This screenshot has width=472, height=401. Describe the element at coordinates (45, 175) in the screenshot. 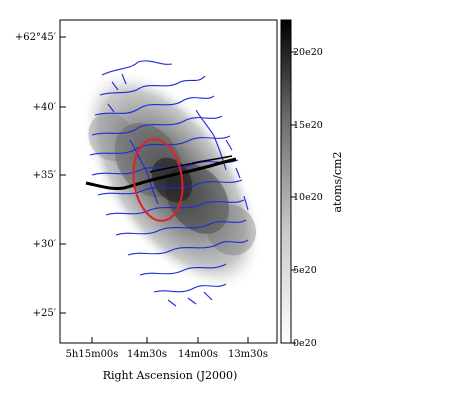

I see `dec-tick-label: +35′` at that location.